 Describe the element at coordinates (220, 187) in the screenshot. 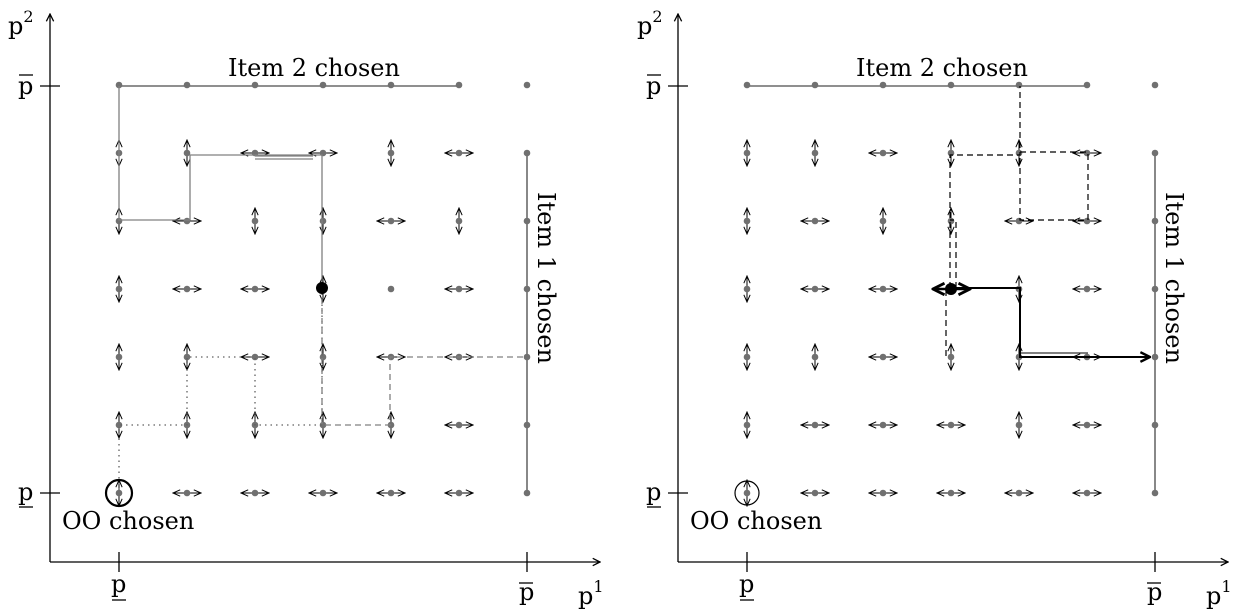

I see `path-solid-gray` at that location.